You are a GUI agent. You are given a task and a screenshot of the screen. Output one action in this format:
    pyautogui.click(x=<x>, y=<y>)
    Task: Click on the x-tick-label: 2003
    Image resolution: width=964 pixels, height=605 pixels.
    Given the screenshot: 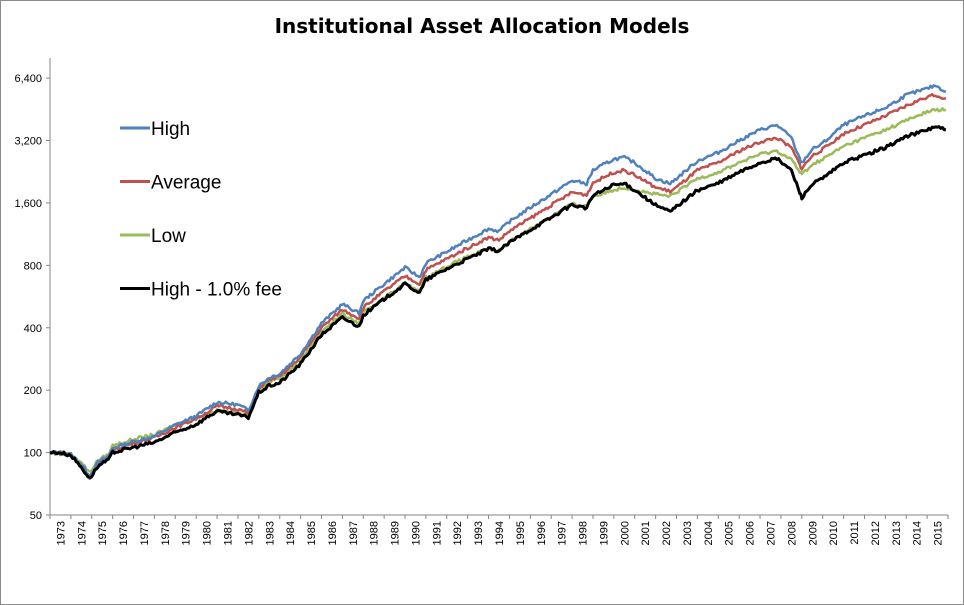 What is the action you would take?
    pyautogui.click(x=688, y=533)
    